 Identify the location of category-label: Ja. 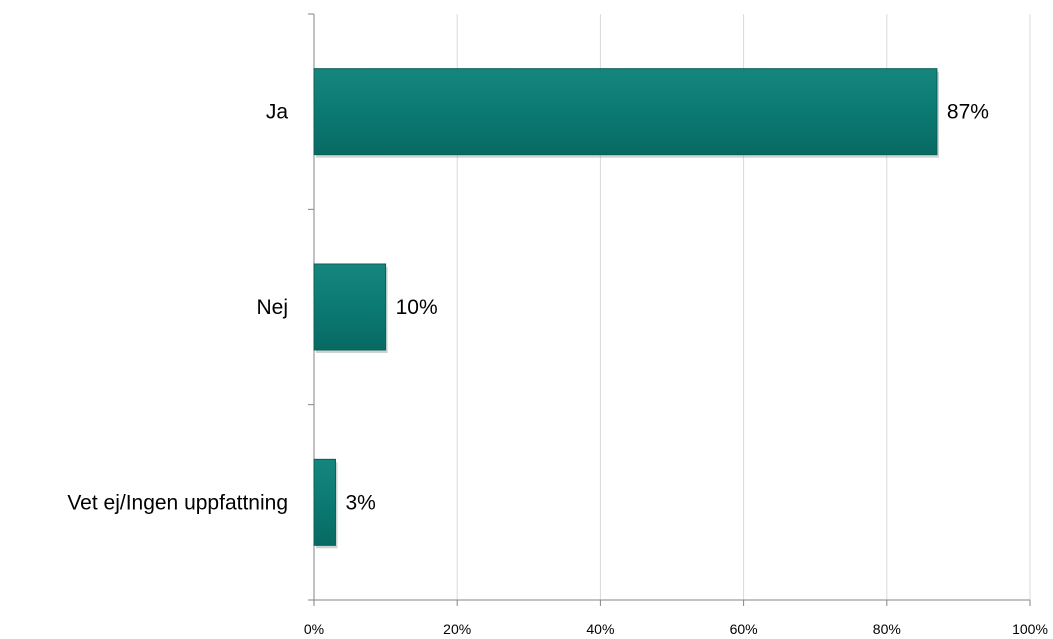
(277, 112).